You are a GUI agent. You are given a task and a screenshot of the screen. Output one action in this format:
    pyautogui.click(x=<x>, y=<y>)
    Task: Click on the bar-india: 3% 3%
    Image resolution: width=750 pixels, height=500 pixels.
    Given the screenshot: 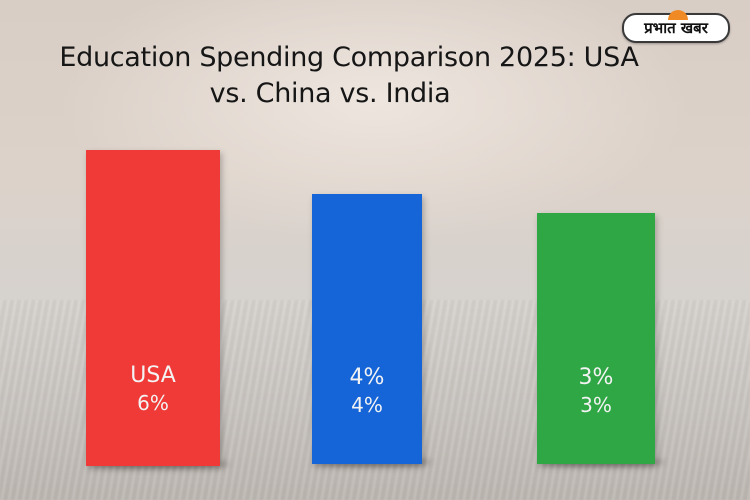 What is the action you would take?
    pyautogui.click(x=596, y=338)
    